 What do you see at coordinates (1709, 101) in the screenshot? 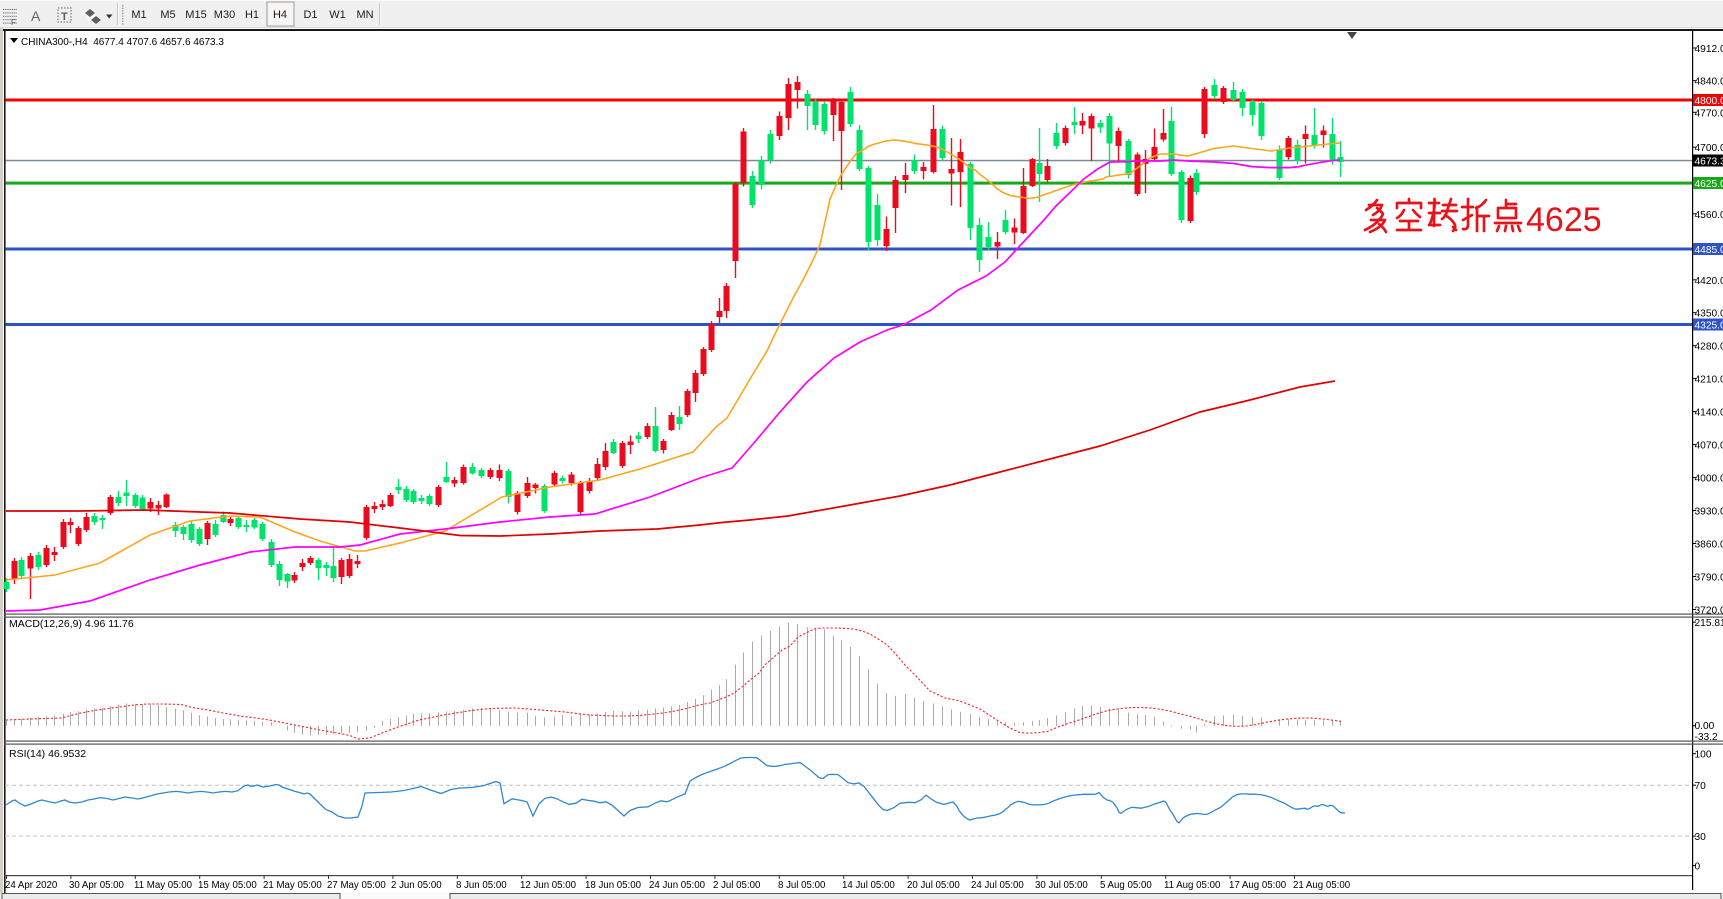
I see `svg-text: 4800.0` at bounding box center [1709, 101].